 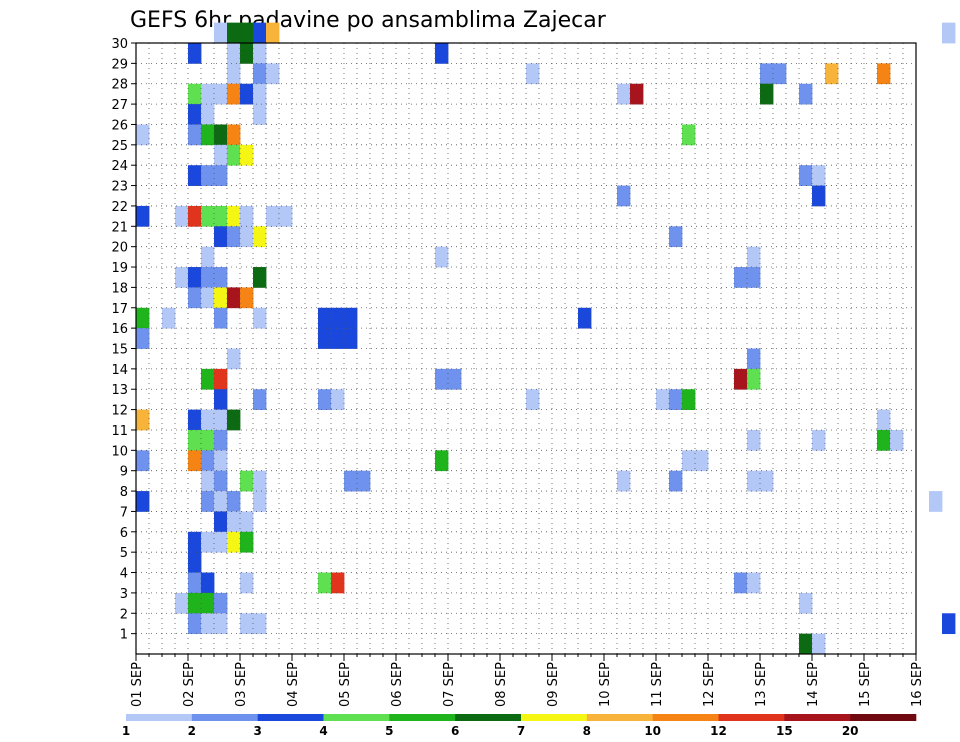 What do you see at coordinates (119, 166) in the screenshot?
I see `y-tick-label: 24` at bounding box center [119, 166].